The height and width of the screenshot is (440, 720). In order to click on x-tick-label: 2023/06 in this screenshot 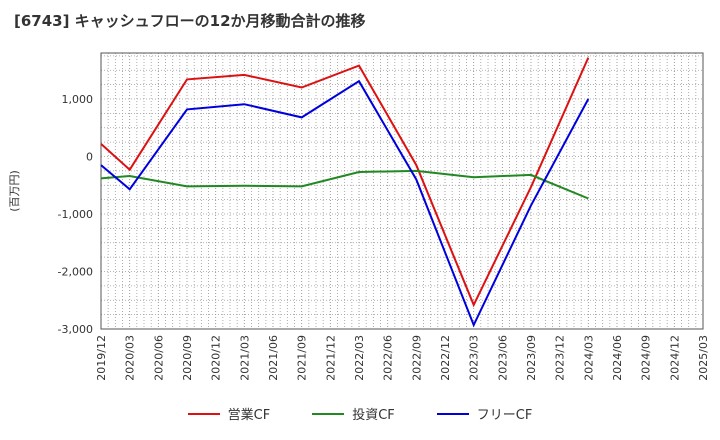, I will do `click(502, 358)`.